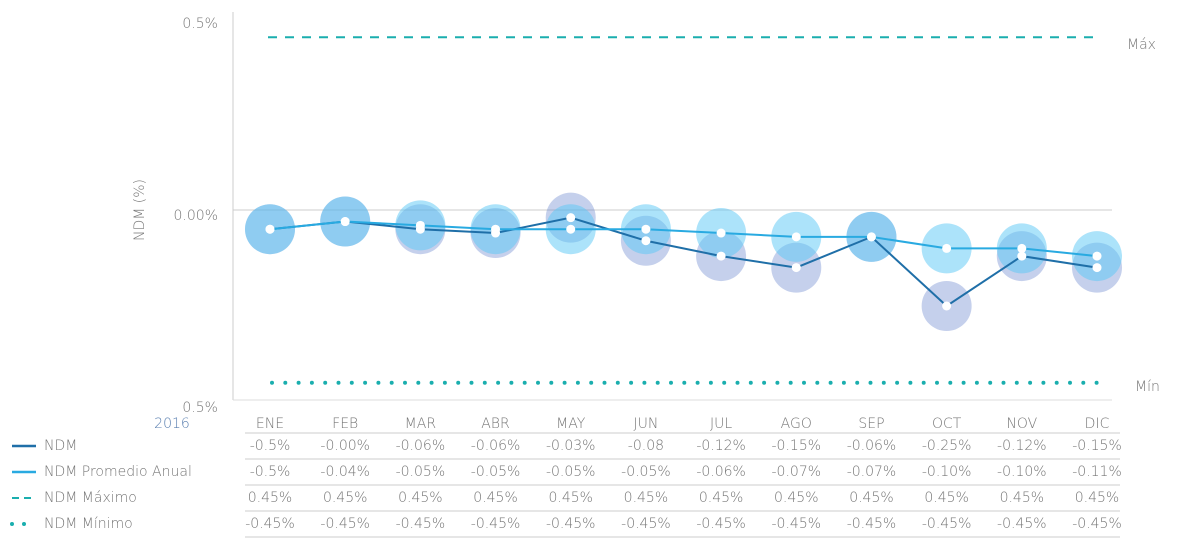 The height and width of the screenshot is (539, 1182). Describe the element at coordinates (495, 424) in the screenshot. I see `x-tick-label: ABR` at that location.